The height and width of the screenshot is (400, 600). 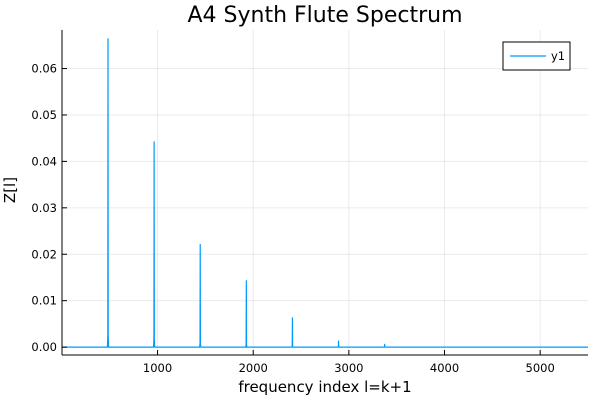 What do you see at coordinates (44, 347) in the screenshot?
I see `y-tick-label: 0.00` at bounding box center [44, 347].